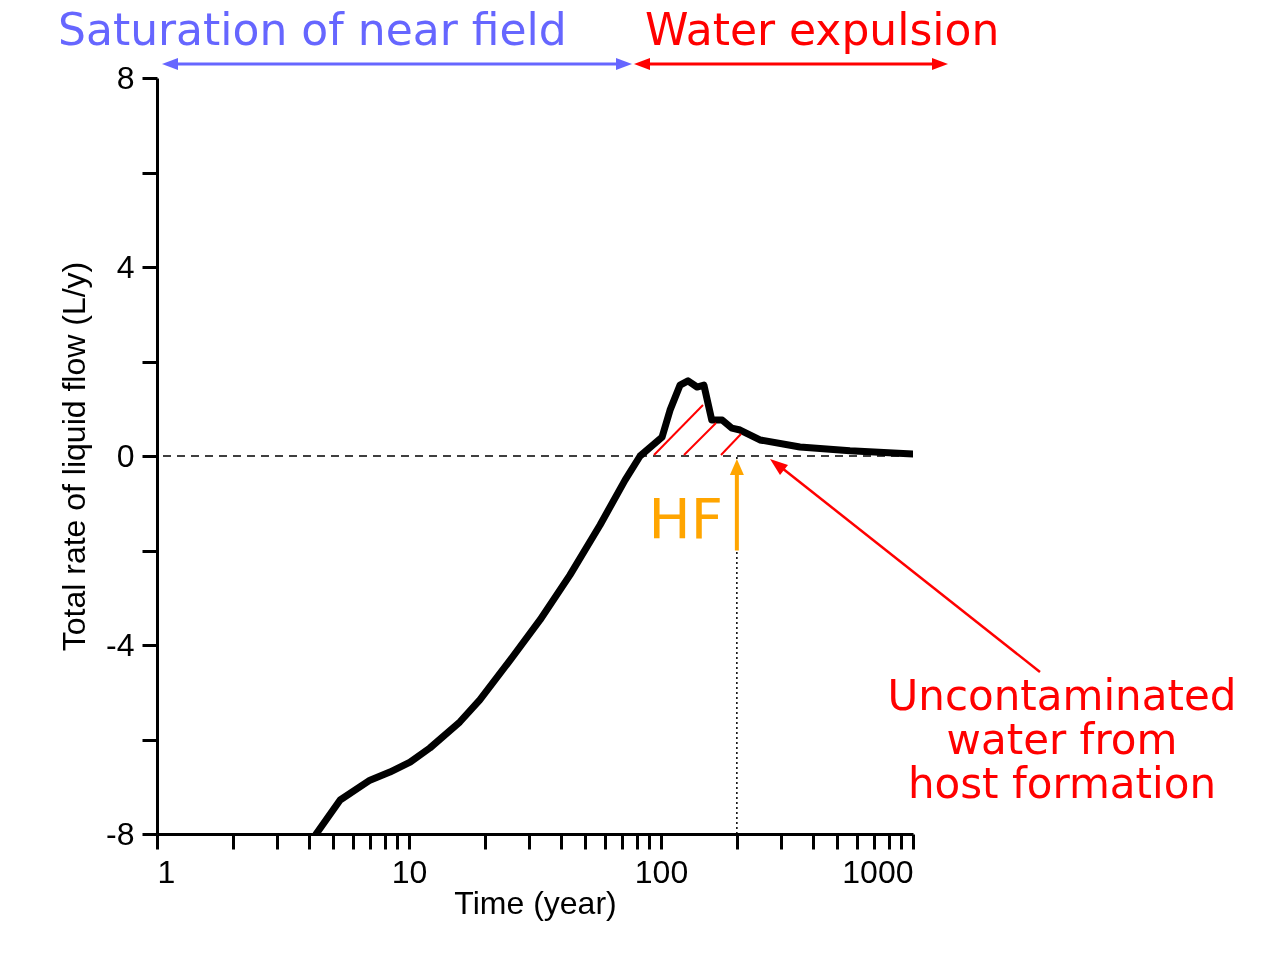 This screenshot has width=1272, height=956. Describe the element at coordinates (166, 871) in the screenshot. I see `x-tick-label: 1` at that location.